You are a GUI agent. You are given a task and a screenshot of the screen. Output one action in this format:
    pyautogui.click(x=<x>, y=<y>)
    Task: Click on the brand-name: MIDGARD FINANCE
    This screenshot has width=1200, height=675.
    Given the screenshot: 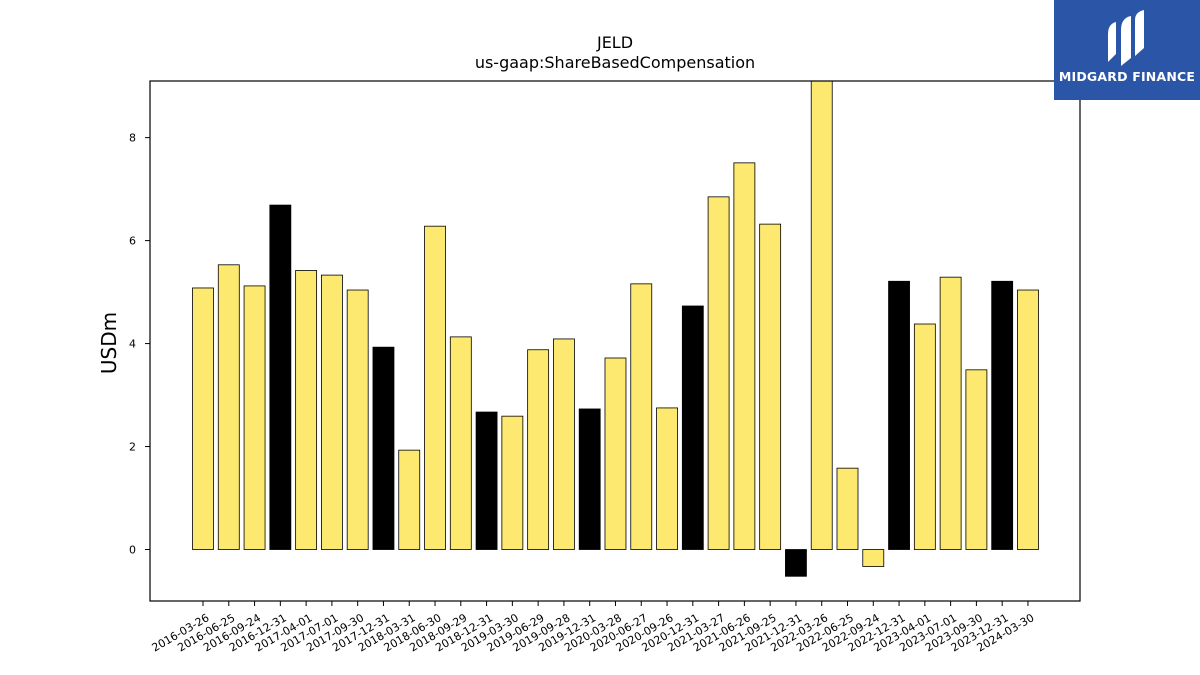 What is the action you would take?
    pyautogui.click(x=1127, y=76)
    